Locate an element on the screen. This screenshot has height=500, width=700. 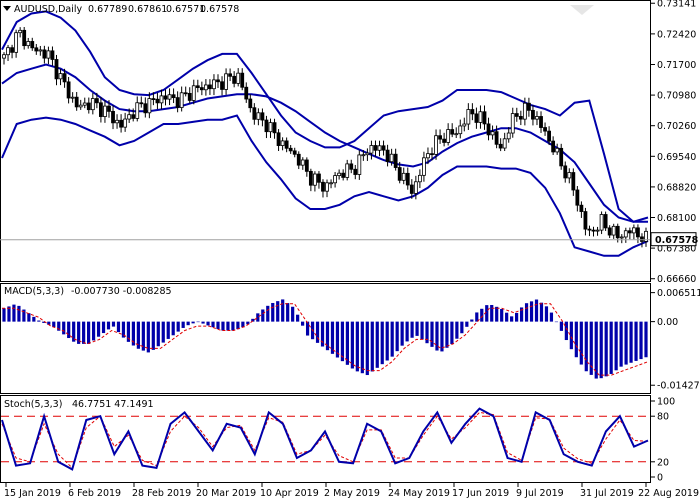
price-tick-label: 0.70980 is located at coordinates (676, 96).